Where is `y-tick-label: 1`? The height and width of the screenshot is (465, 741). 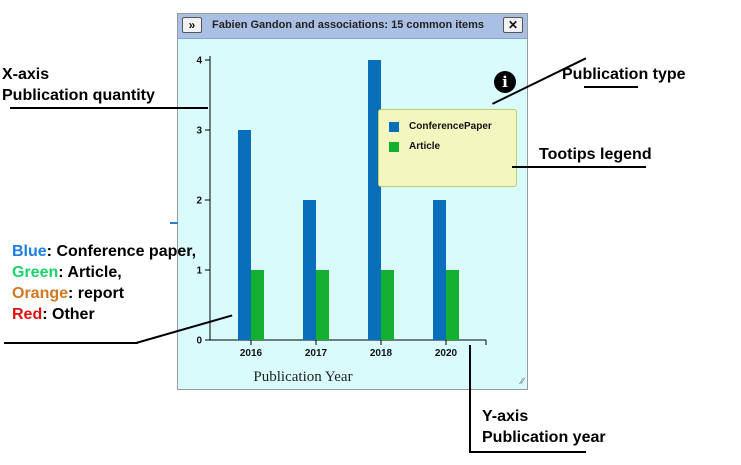 y-tick-label: 1 is located at coordinates (199, 271).